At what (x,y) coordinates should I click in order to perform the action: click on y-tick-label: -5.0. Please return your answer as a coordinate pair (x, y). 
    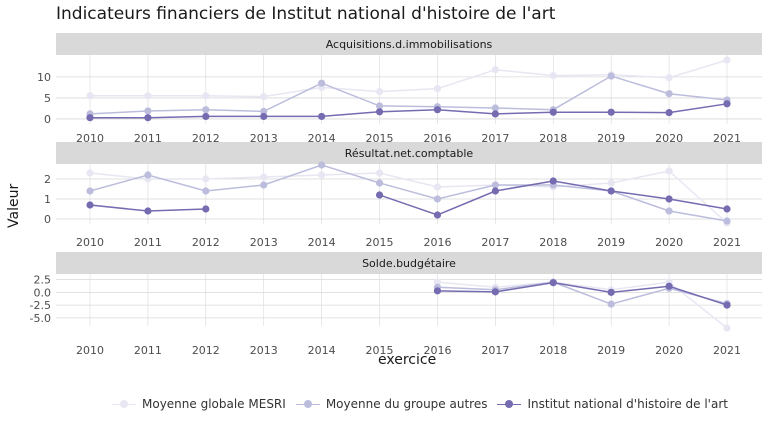
    Looking at the image, I should click on (40, 318).